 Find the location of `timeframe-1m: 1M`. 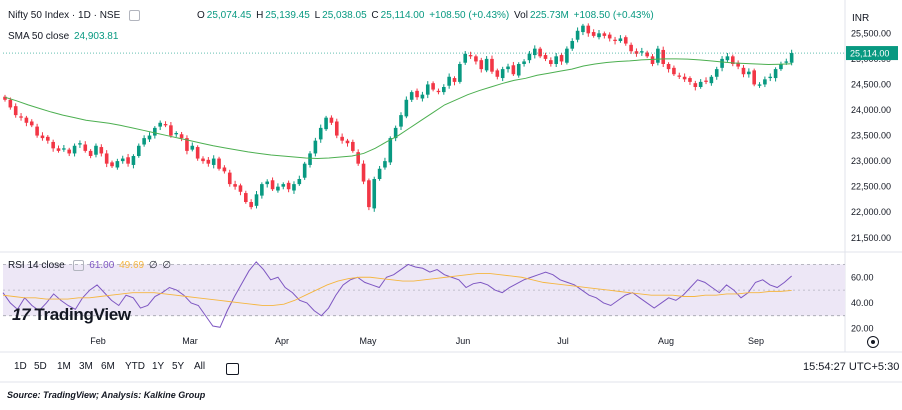

timeframe-1m: 1M is located at coordinates (64, 366).